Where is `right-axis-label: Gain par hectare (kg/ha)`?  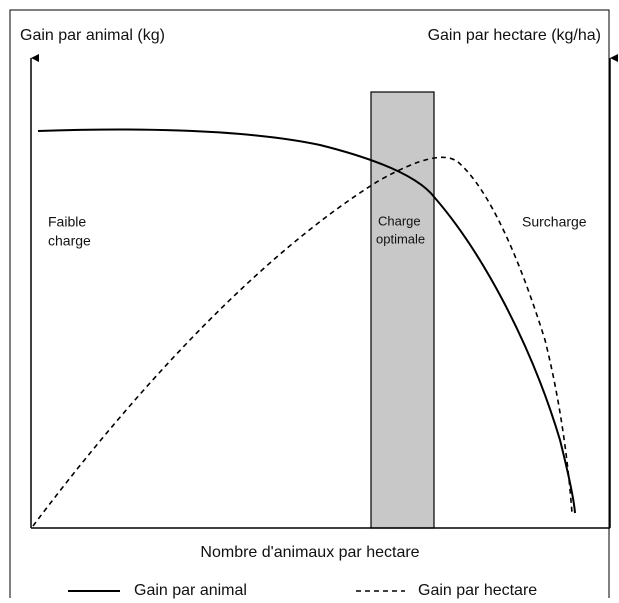 right-axis-label: Gain par hectare (kg/ha) is located at coordinates (514, 35).